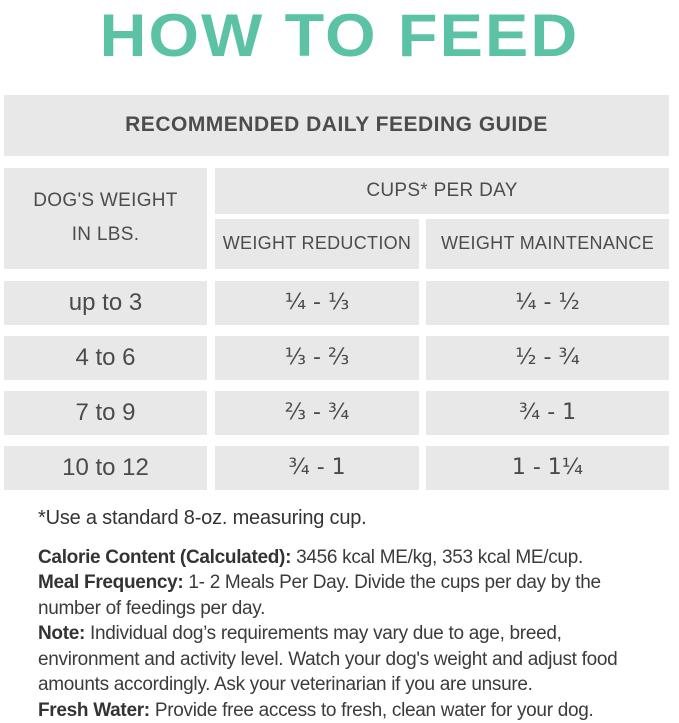 Image resolution: width=679 pixels, height=723 pixels. I want to click on page-title: HOW TO FEED, so click(339, 35).